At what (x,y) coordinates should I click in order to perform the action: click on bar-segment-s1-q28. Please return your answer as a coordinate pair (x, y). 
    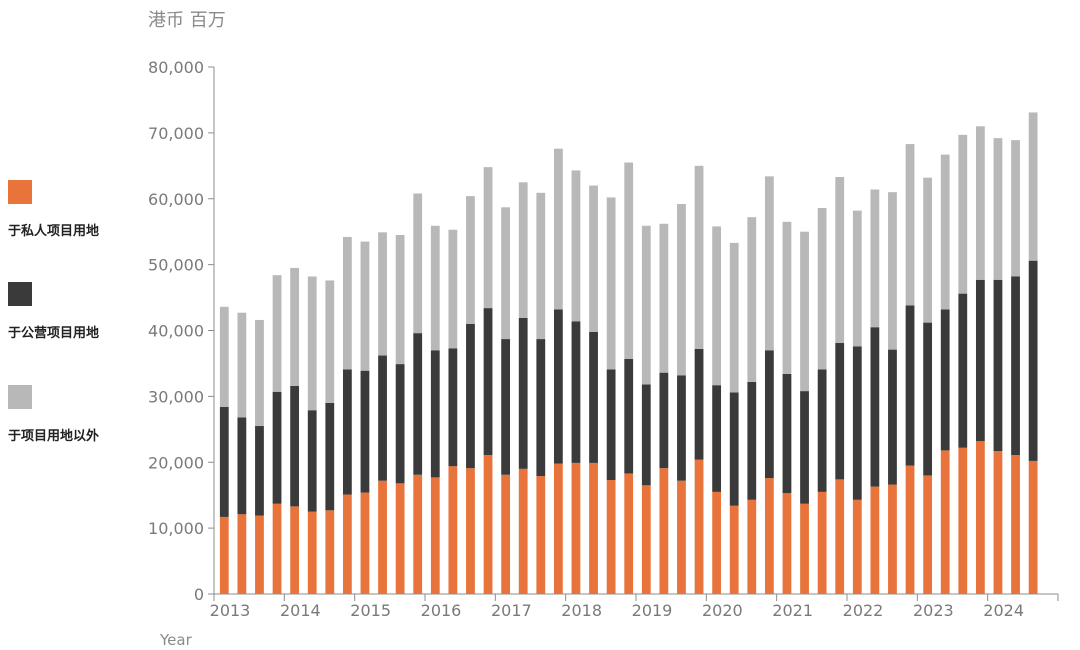
    Looking at the image, I should click on (717, 438).